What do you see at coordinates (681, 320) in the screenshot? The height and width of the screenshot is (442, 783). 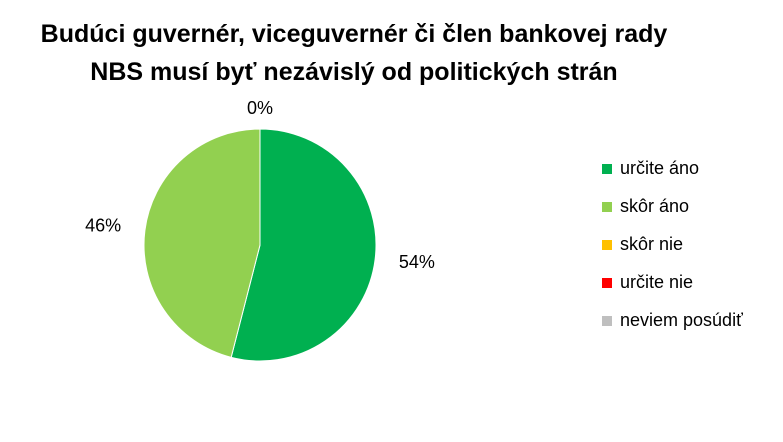 I see `legend-label-4: neviem posúdiť` at bounding box center [681, 320].